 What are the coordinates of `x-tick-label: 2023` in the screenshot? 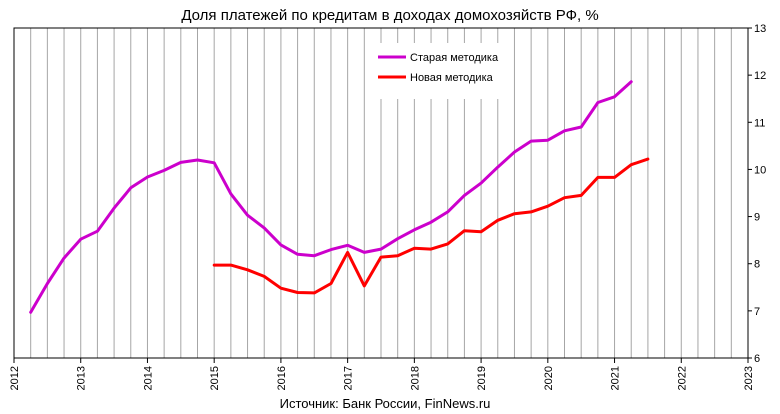 It's located at (749, 378).